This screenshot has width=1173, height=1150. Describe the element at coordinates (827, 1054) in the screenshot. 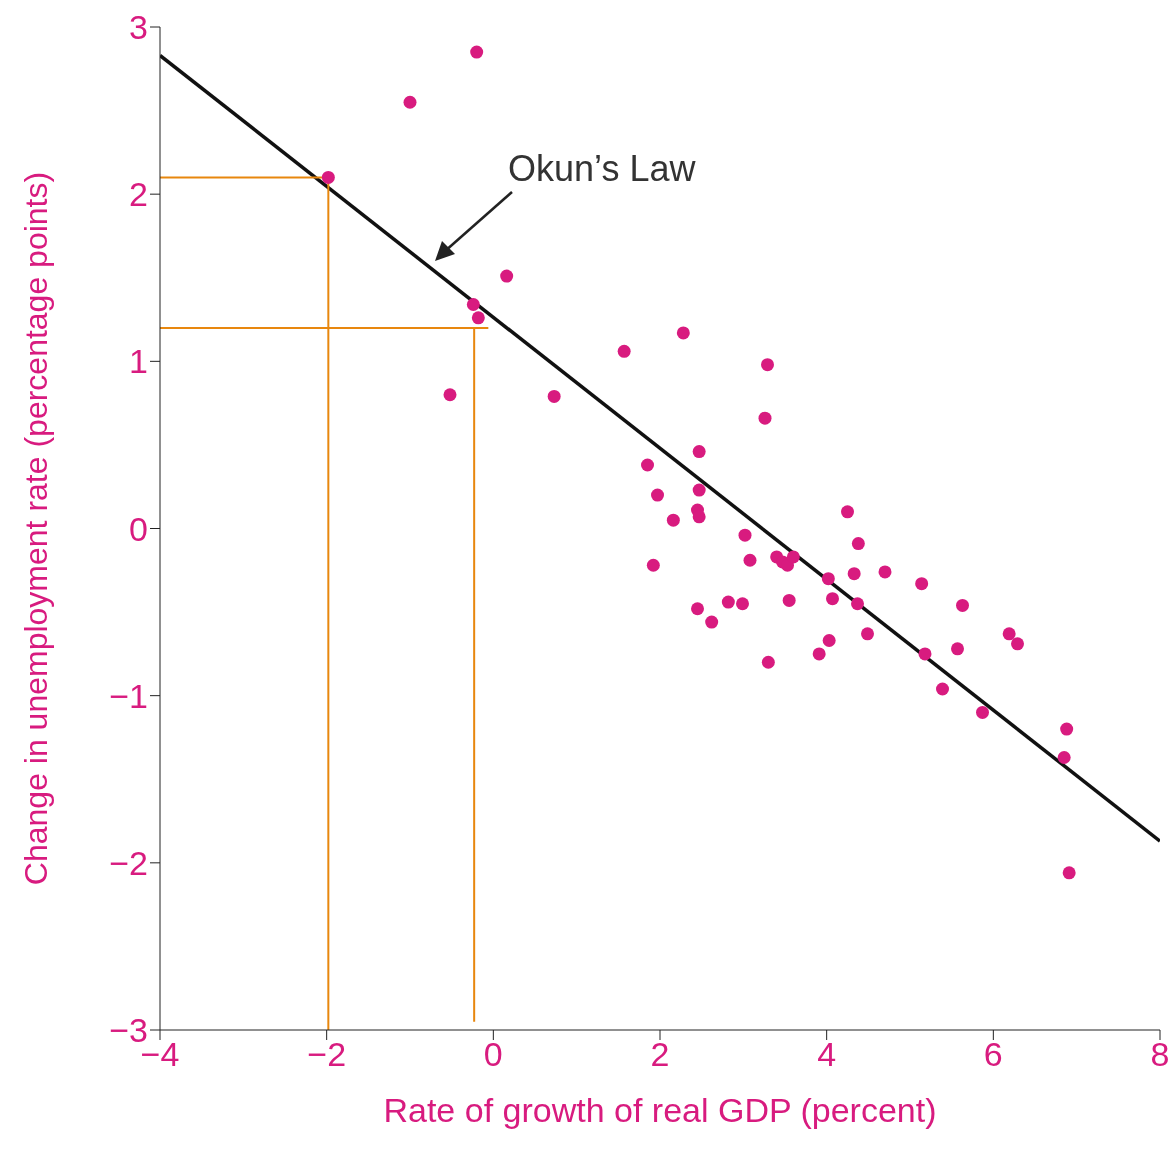

I see `x-tick-label: 4` at that location.